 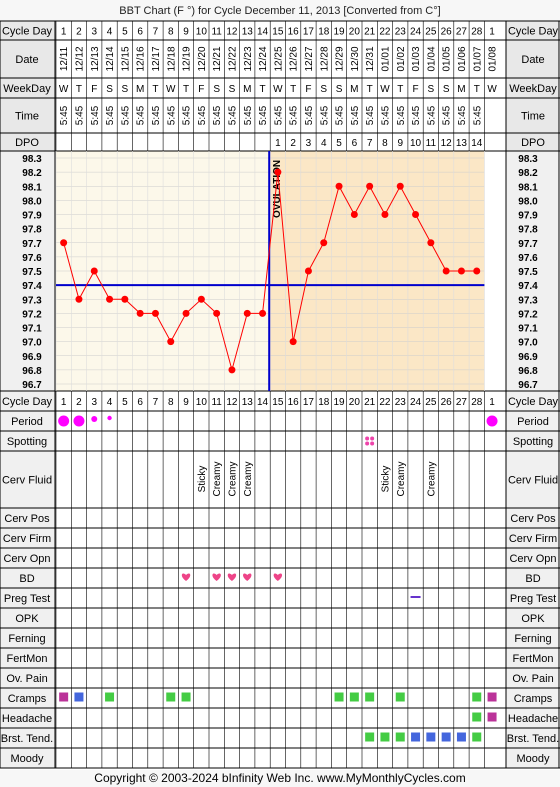 I want to click on y-tick-label-right: 97.7, so click(x=528, y=244).